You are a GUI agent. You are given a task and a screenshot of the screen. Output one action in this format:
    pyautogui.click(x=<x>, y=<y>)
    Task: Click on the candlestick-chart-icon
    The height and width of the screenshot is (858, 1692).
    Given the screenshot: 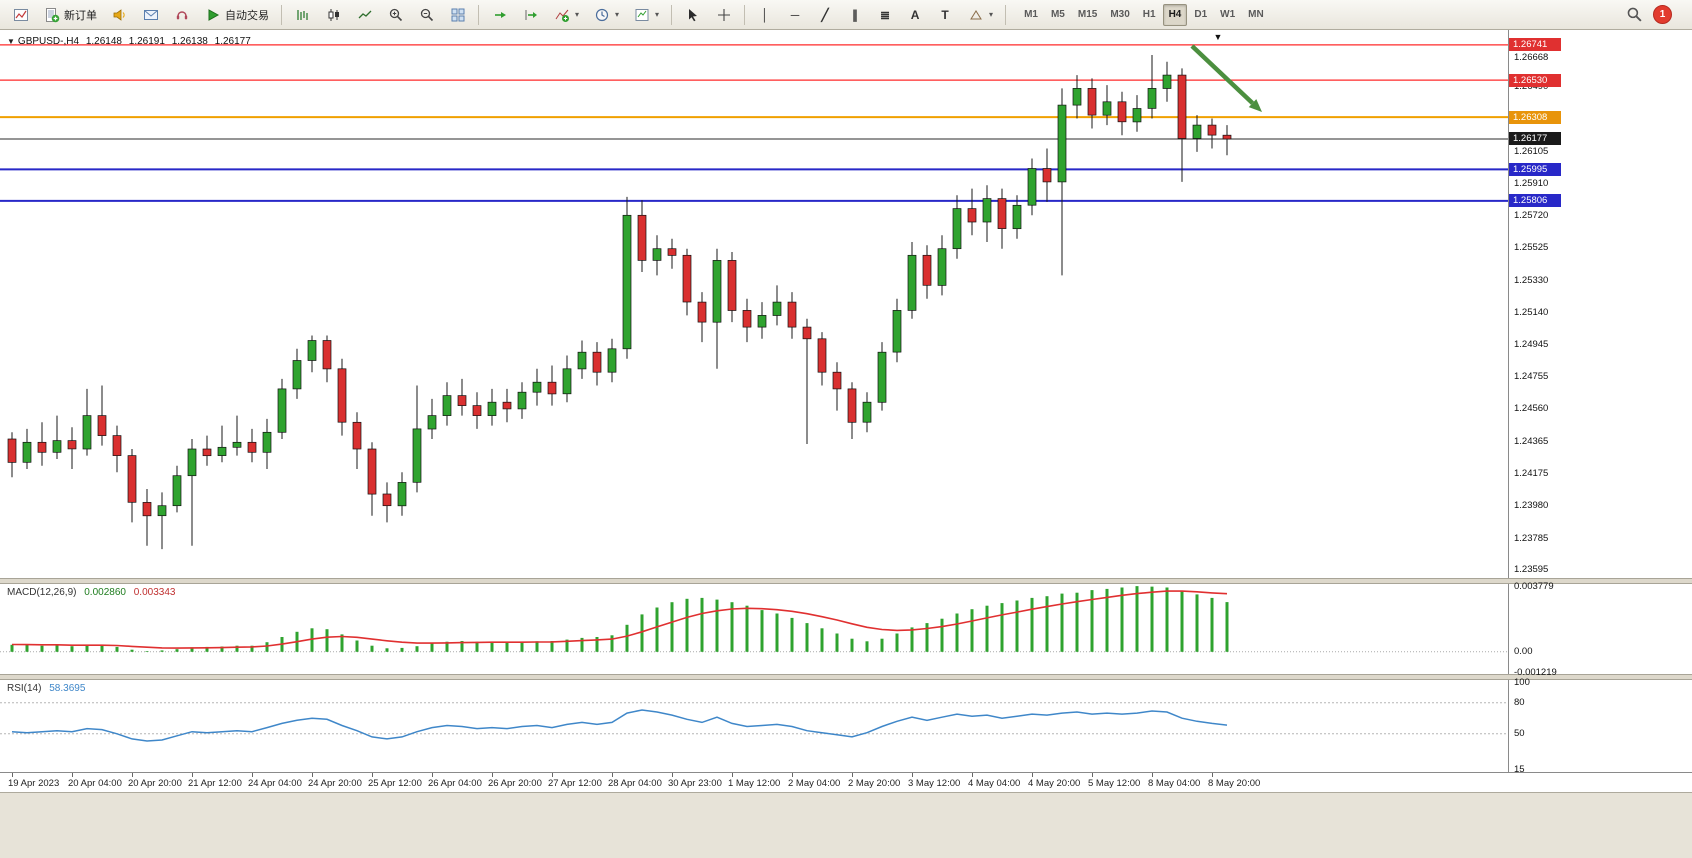 What is the action you would take?
    pyautogui.click(x=333, y=14)
    